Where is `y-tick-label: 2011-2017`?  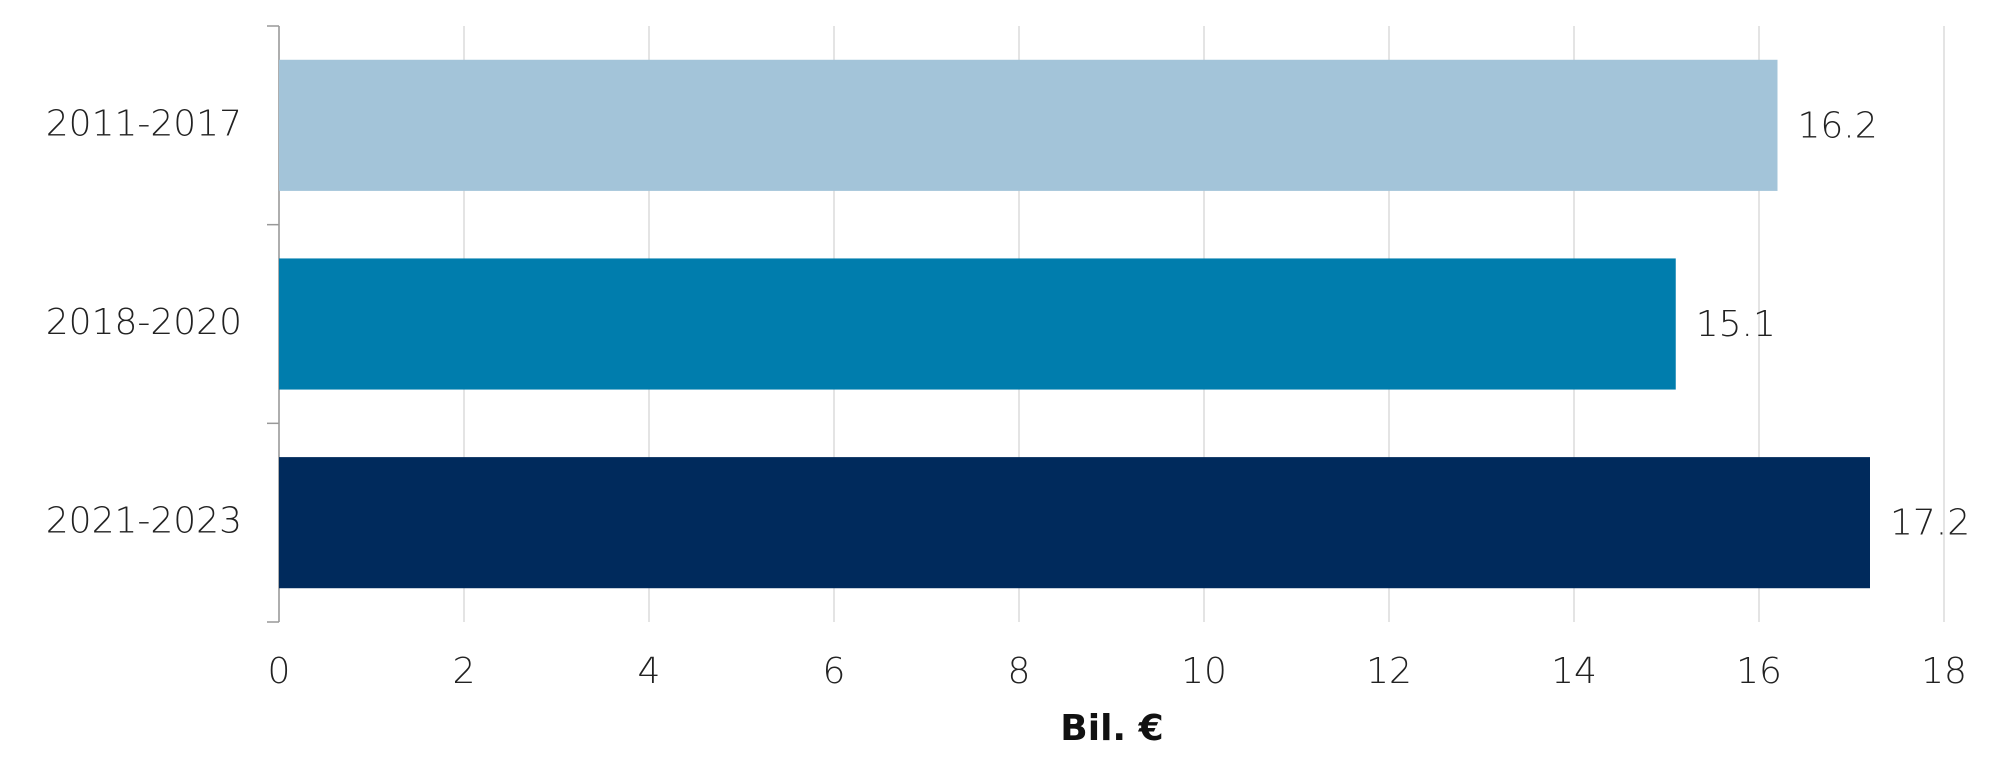 y-tick-label: 2011-2017 is located at coordinates (144, 123).